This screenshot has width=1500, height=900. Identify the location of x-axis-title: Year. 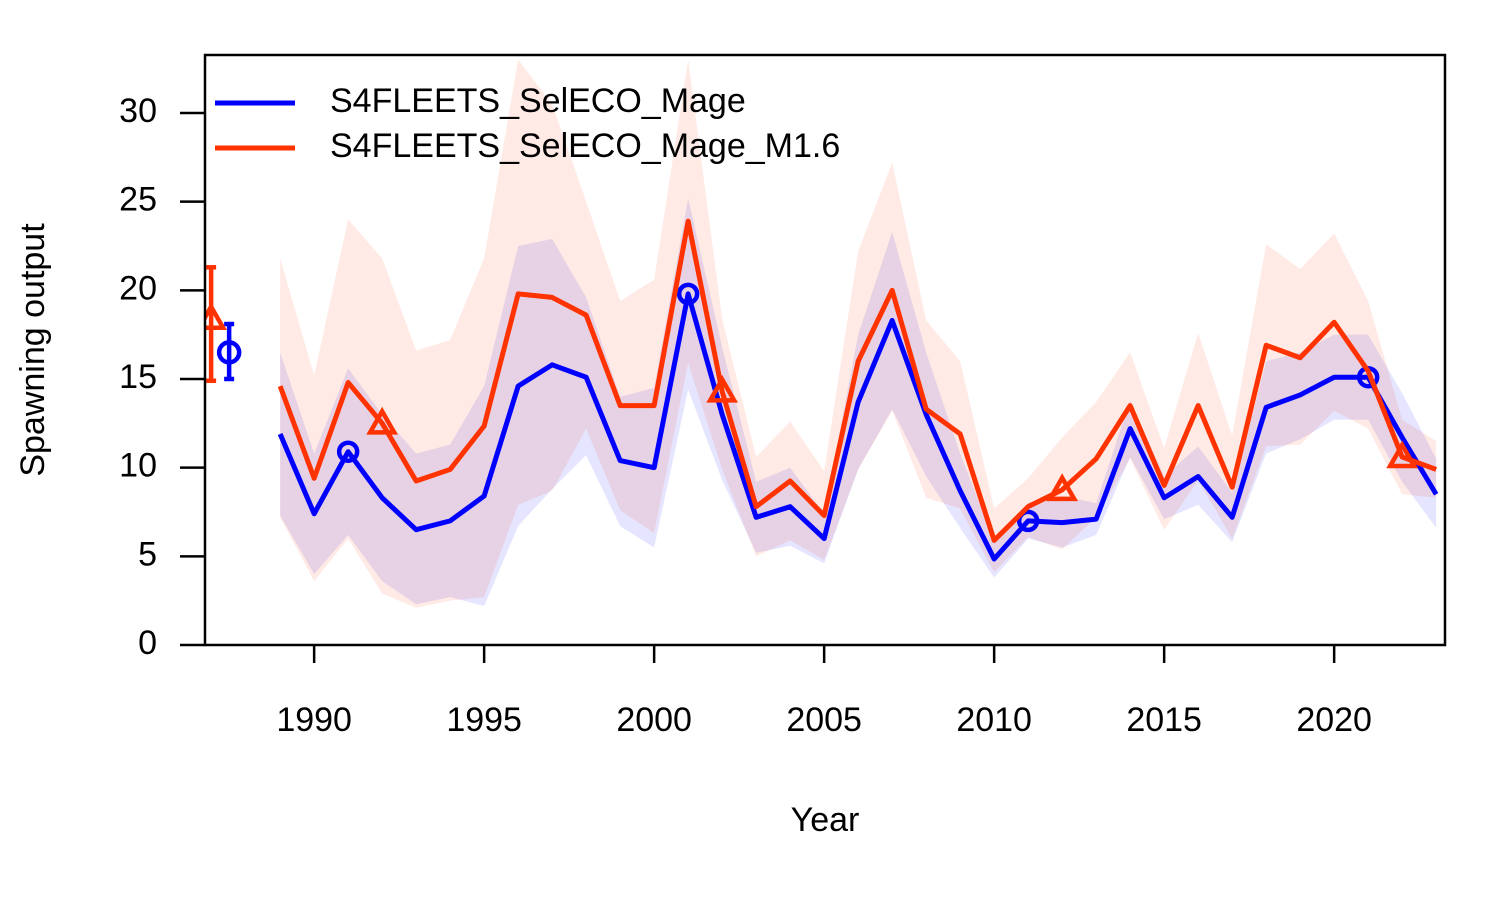
(825, 820).